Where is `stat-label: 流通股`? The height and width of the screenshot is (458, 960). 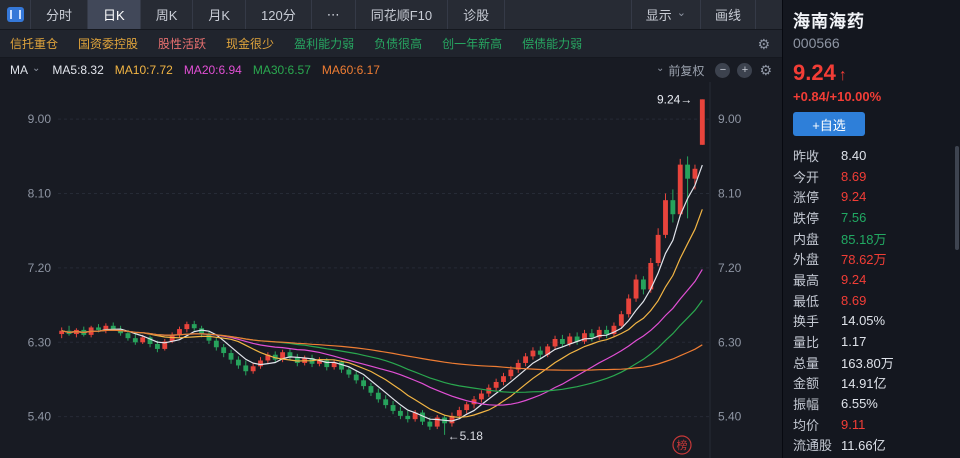
stat-label: 流通股 is located at coordinates (813, 446).